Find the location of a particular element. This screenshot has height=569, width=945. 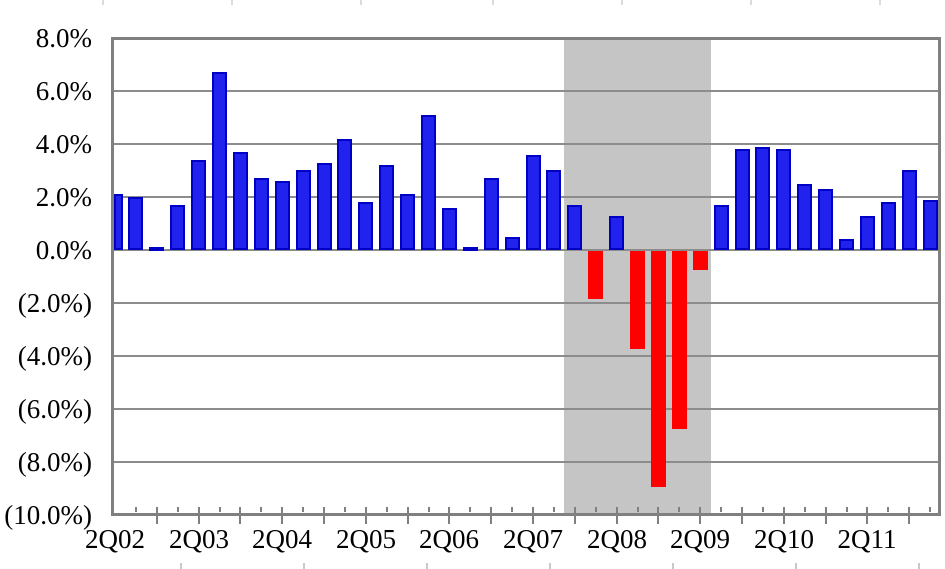

x-axis-label: 2Q06 is located at coordinates (449, 539).